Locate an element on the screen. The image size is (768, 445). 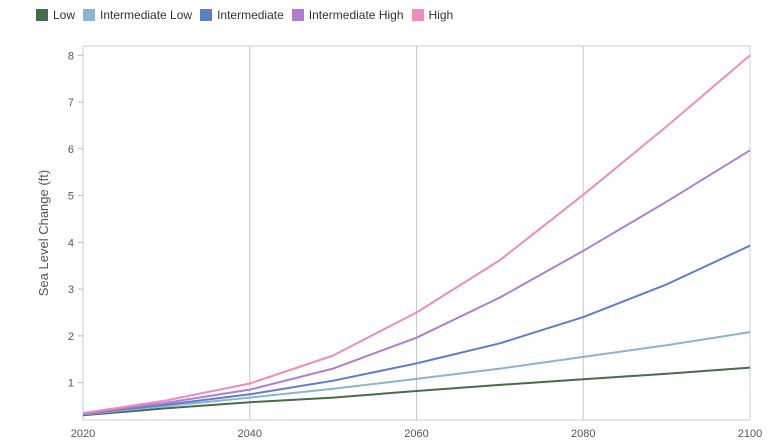
legend-item-intermediate-high: Intermediate High is located at coordinates (347, 15).